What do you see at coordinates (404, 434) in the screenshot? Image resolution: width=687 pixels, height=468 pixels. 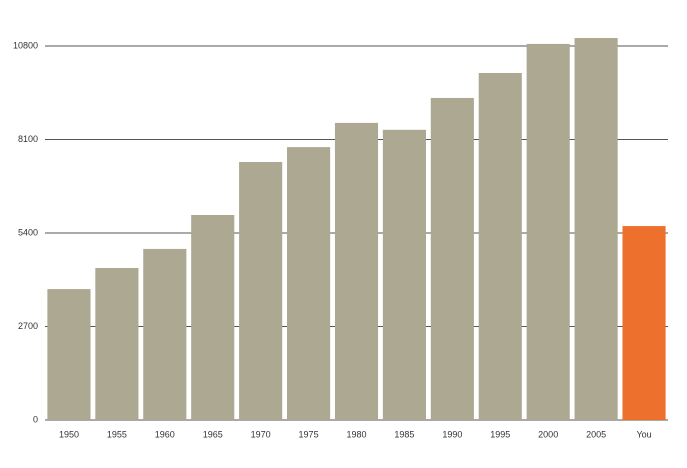 I see `x-tick-label: 1985` at bounding box center [404, 434].